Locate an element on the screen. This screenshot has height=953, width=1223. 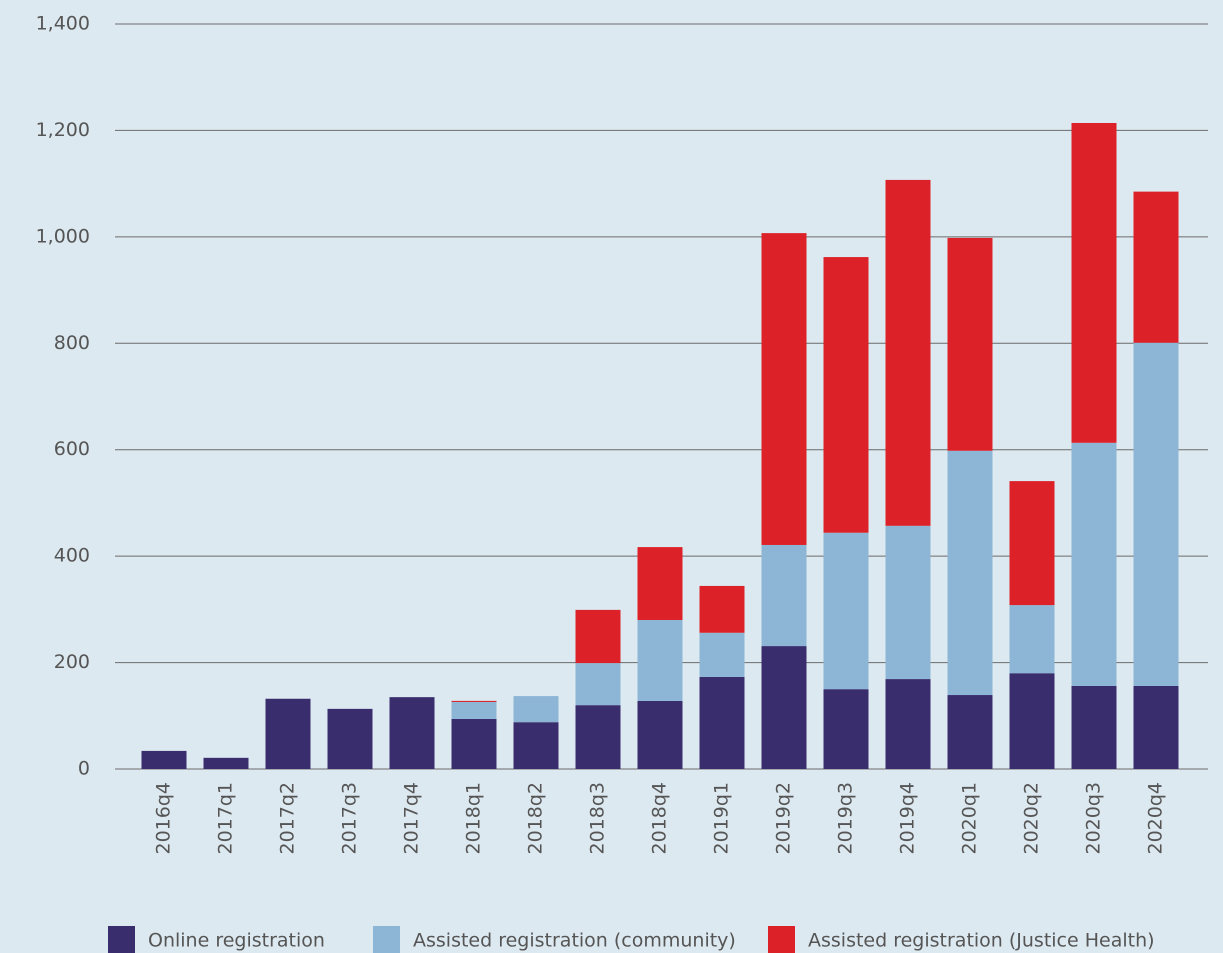
x-tick-label: 2018q3 is located at coordinates (598, 818).